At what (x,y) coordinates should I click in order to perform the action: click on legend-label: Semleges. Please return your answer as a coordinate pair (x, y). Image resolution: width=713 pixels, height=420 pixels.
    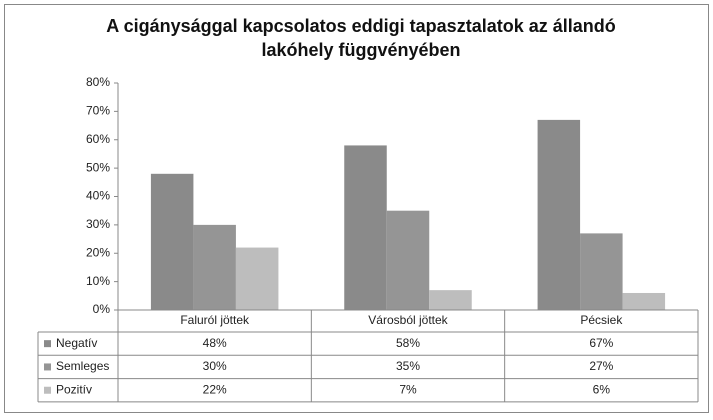
    Looking at the image, I should click on (82, 366).